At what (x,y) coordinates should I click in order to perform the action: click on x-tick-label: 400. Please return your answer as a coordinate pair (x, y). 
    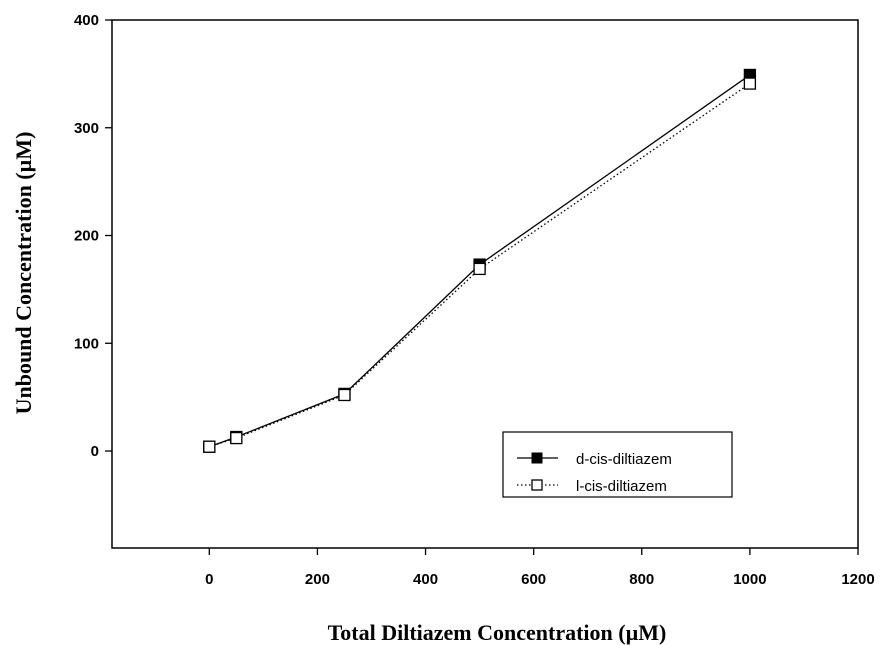
    Looking at the image, I should click on (425, 579).